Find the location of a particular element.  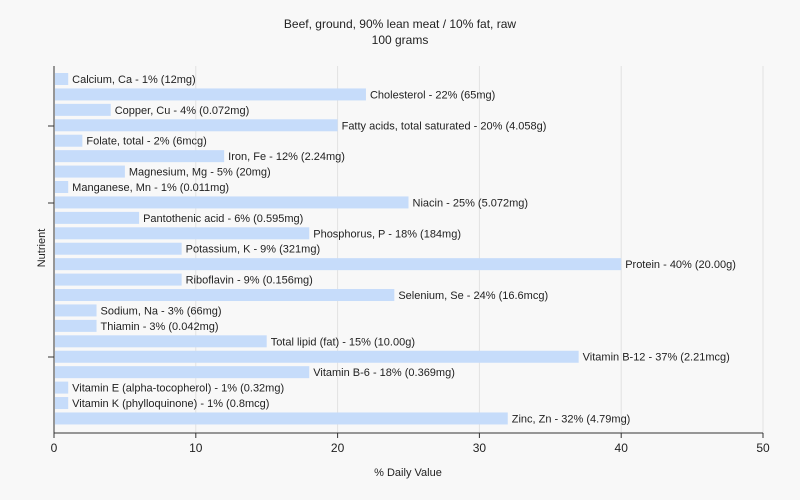

x-tick-label: 0 is located at coordinates (54, 448).